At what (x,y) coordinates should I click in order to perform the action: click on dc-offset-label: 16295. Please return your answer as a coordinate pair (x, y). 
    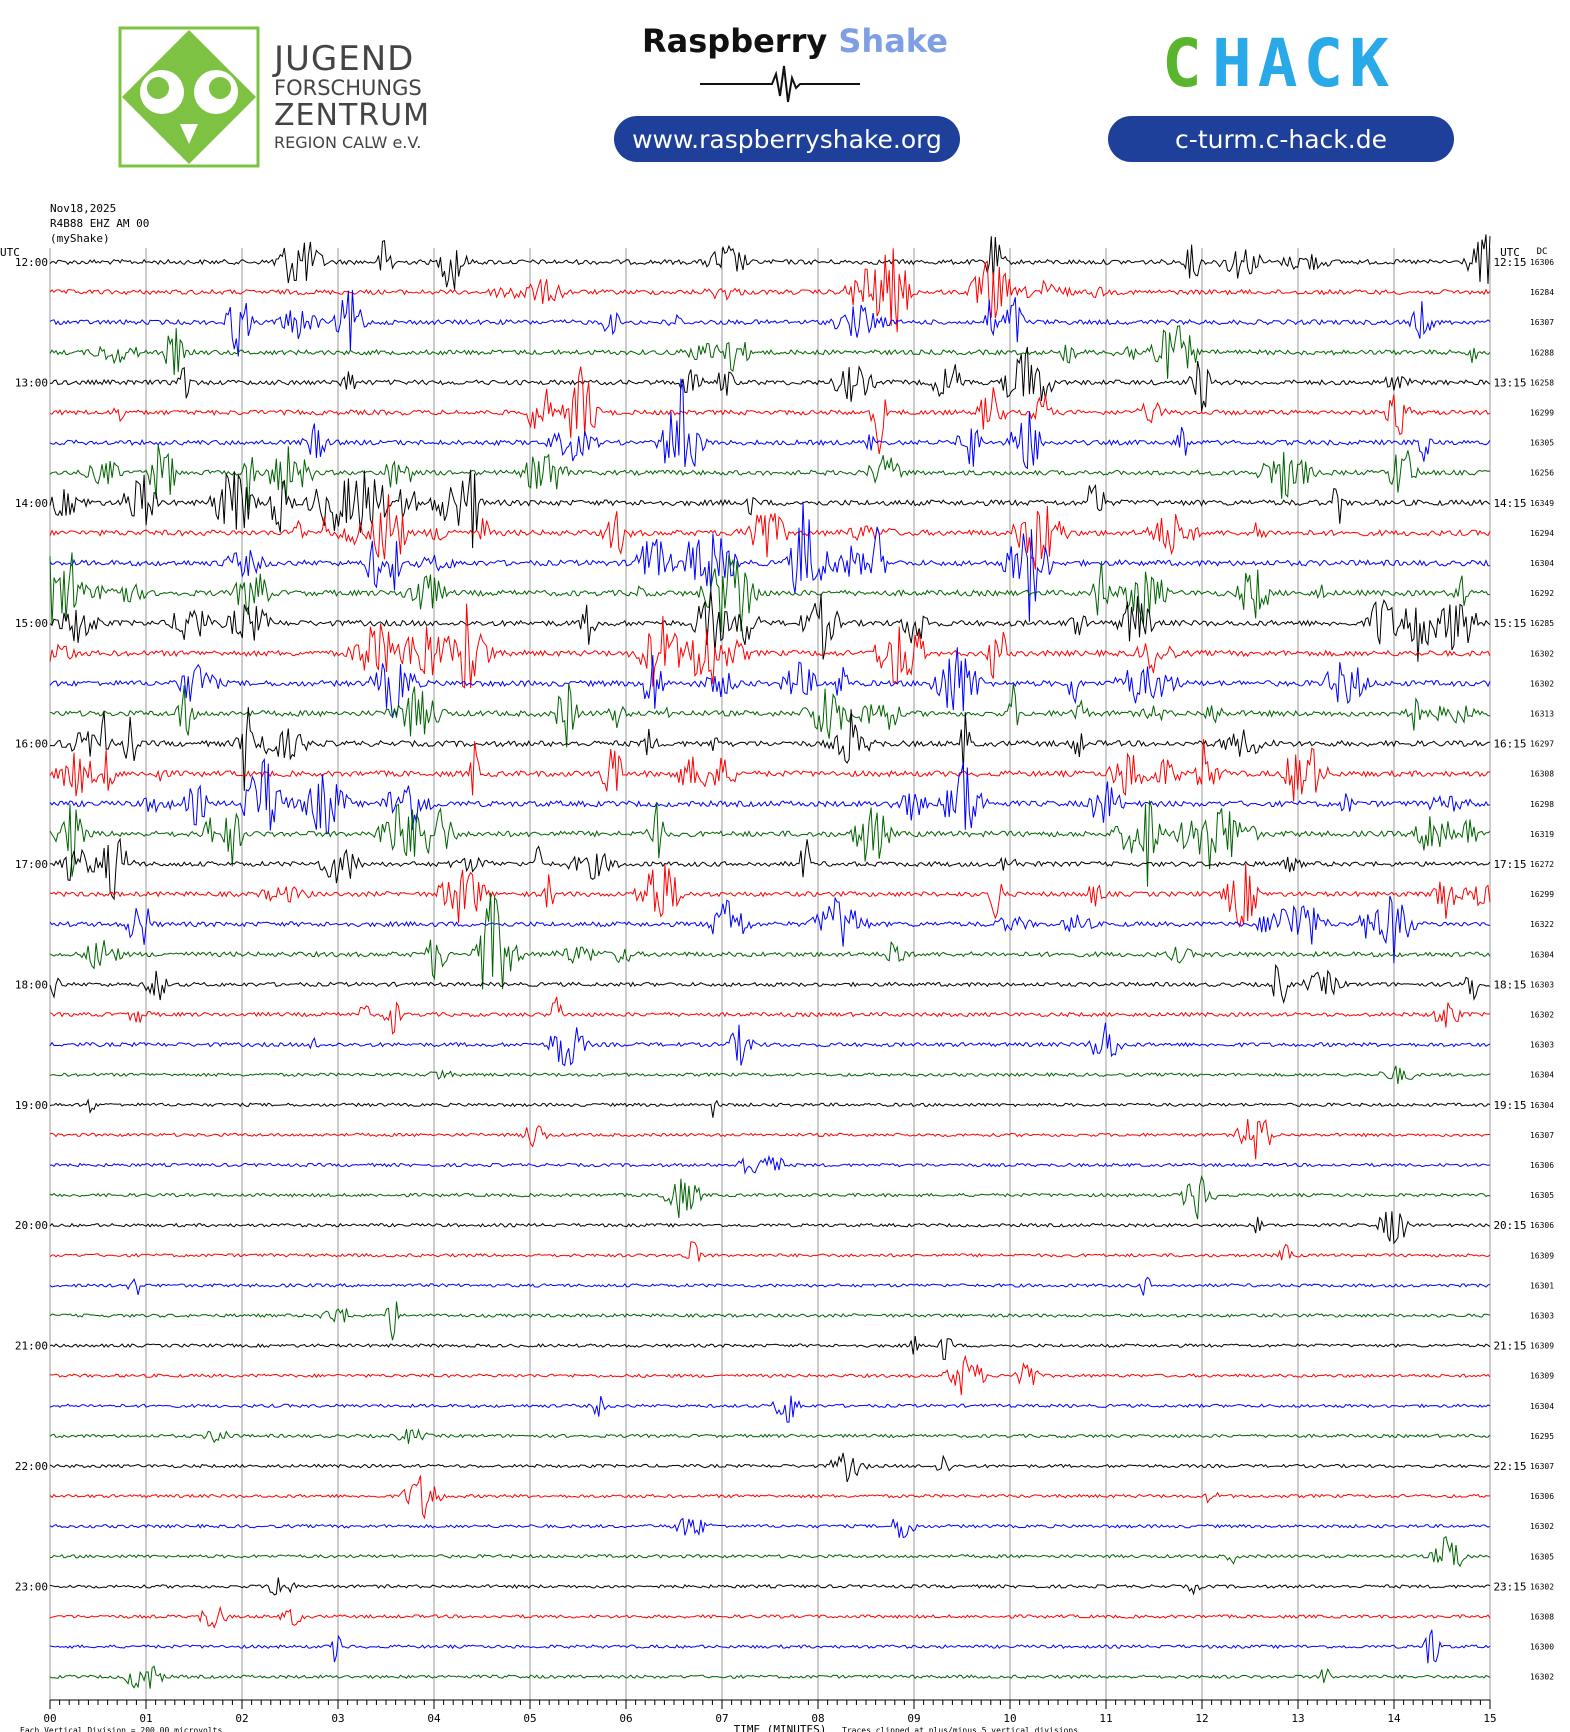
    Looking at the image, I should click on (1542, 1436).